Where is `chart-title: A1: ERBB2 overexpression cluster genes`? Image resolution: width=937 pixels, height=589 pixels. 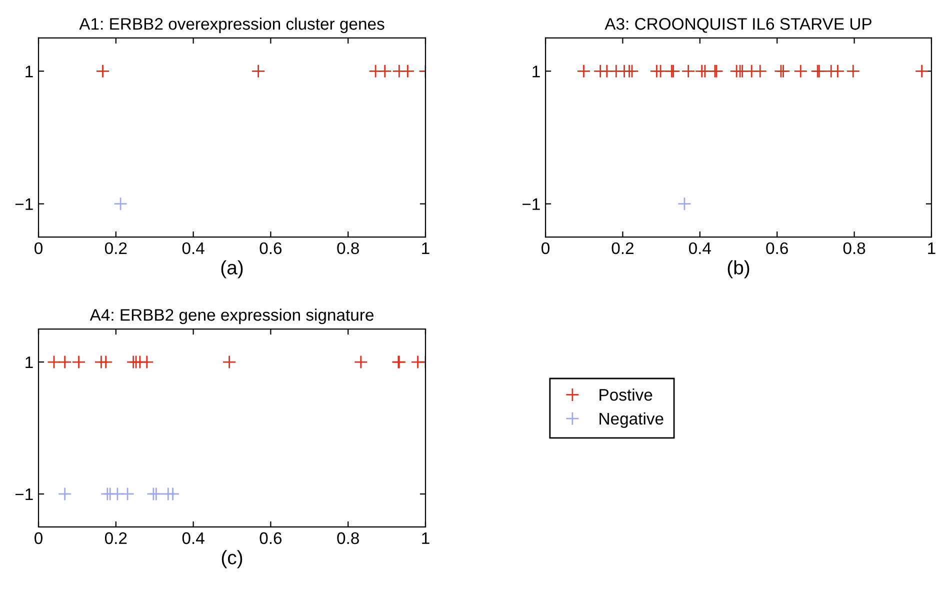 chart-title: A1: ERBB2 overexpression cluster genes is located at coordinates (231, 26).